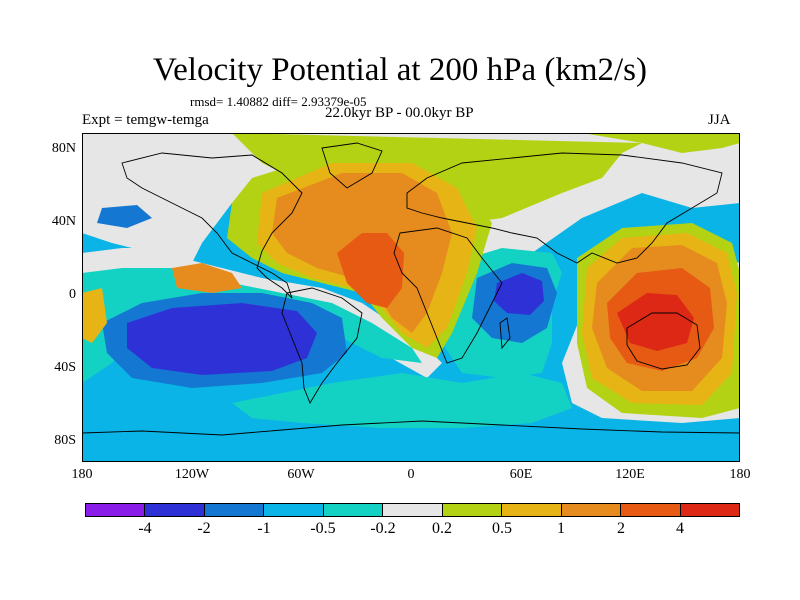 This screenshot has width=800, height=600. I want to click on colorbar-label: -0.2, so click(383, 528).